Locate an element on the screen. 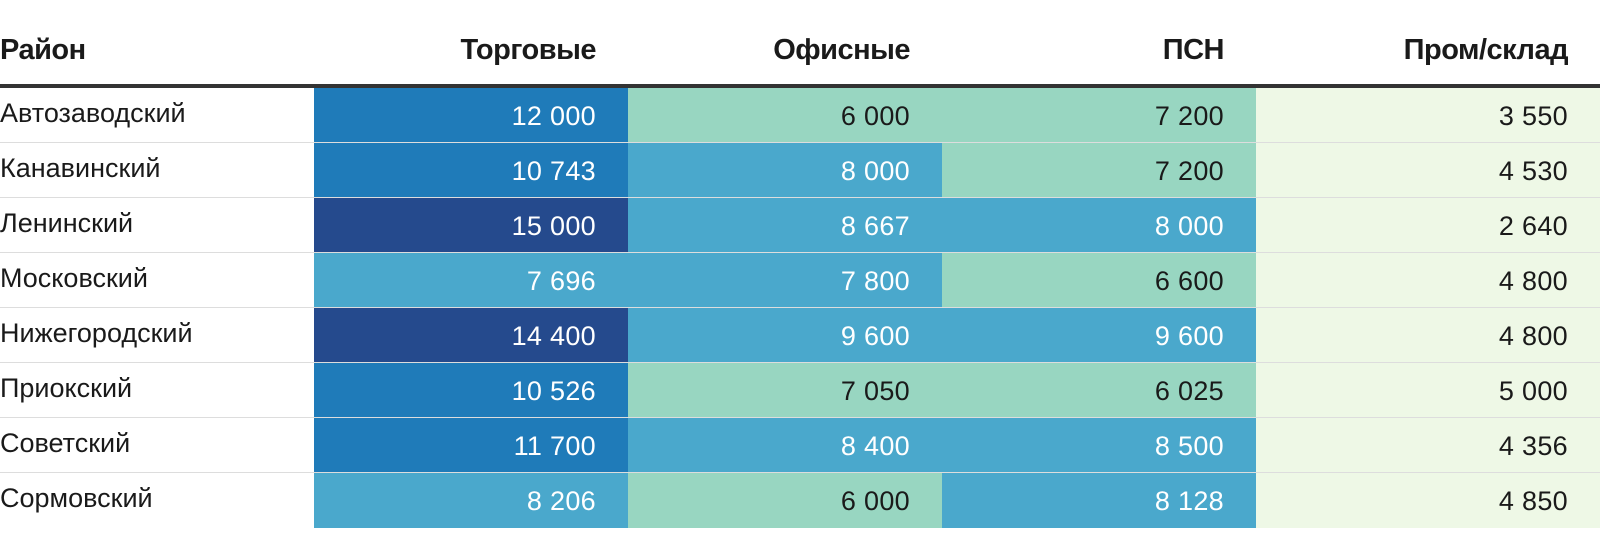 Image resolution: width=1600 pixels, height=554 pixels. heat-cell-retail: 11 700 is located at coordinates (471, 445).